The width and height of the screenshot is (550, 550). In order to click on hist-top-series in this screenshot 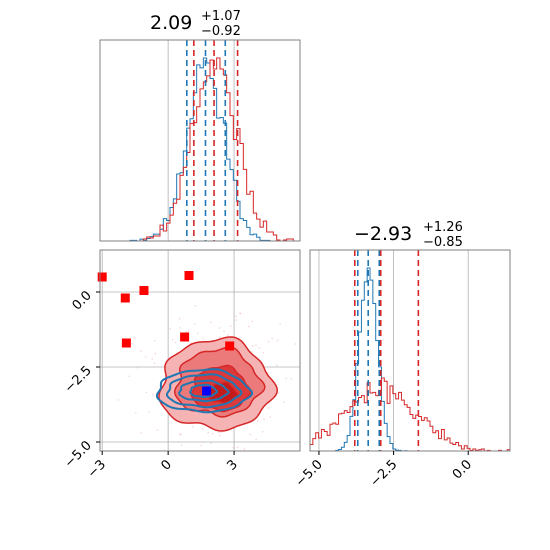, I will do `click(200, 149)`.